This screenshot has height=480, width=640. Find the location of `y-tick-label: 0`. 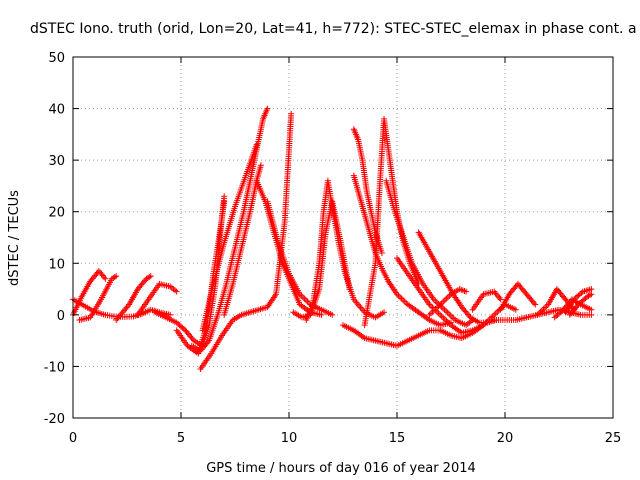

y-tick-label: 0 is located at coordinates (61, 316).